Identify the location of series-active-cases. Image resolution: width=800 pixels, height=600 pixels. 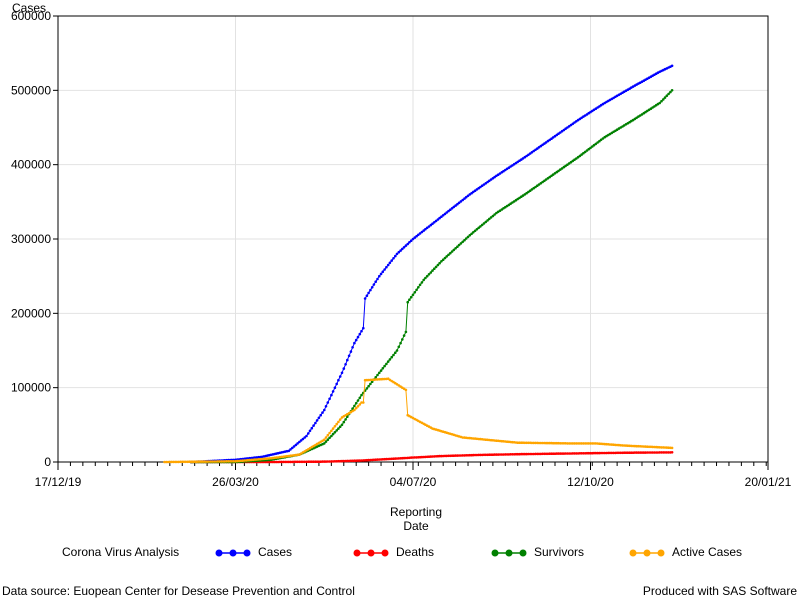
(418, 420).